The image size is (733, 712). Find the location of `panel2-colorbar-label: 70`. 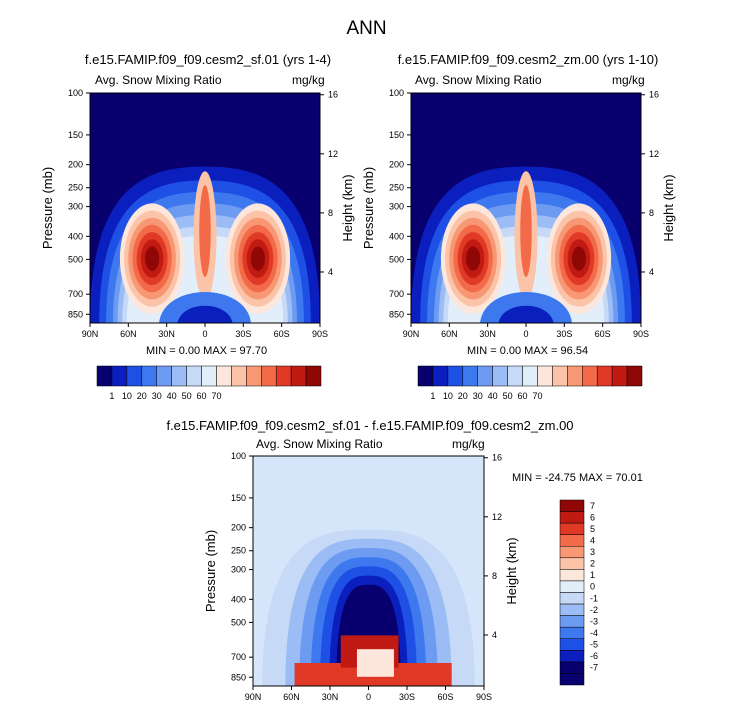

panel2-colorbar-label: 70 is located at coordinates (537, 396).